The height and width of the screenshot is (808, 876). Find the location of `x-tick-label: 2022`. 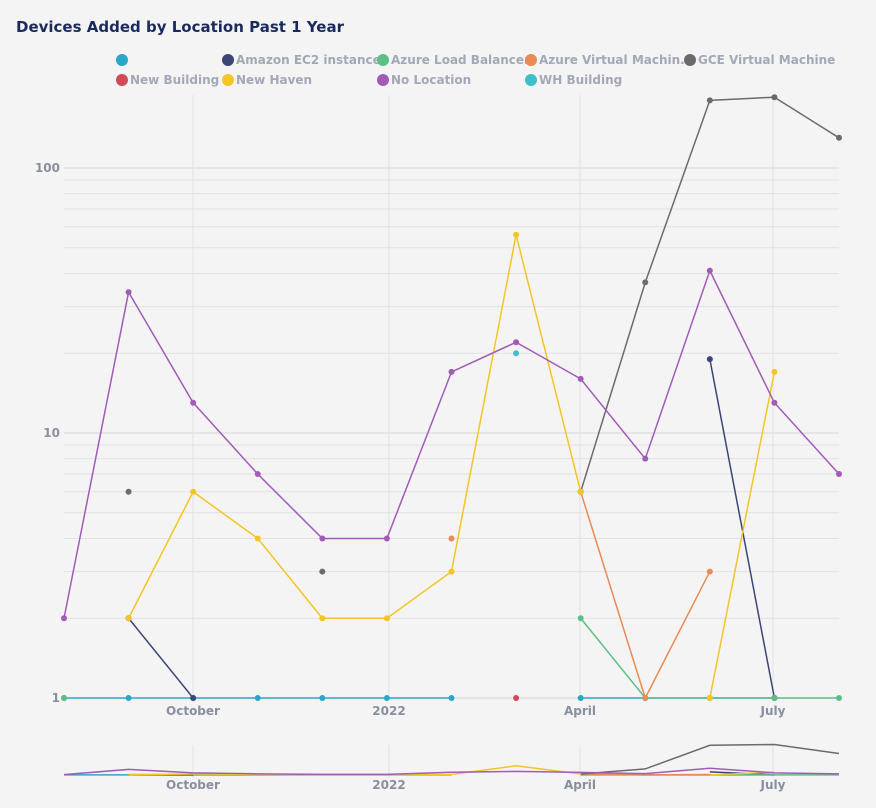

x-tick-label: 2022 is located at coordinates (388, 711).